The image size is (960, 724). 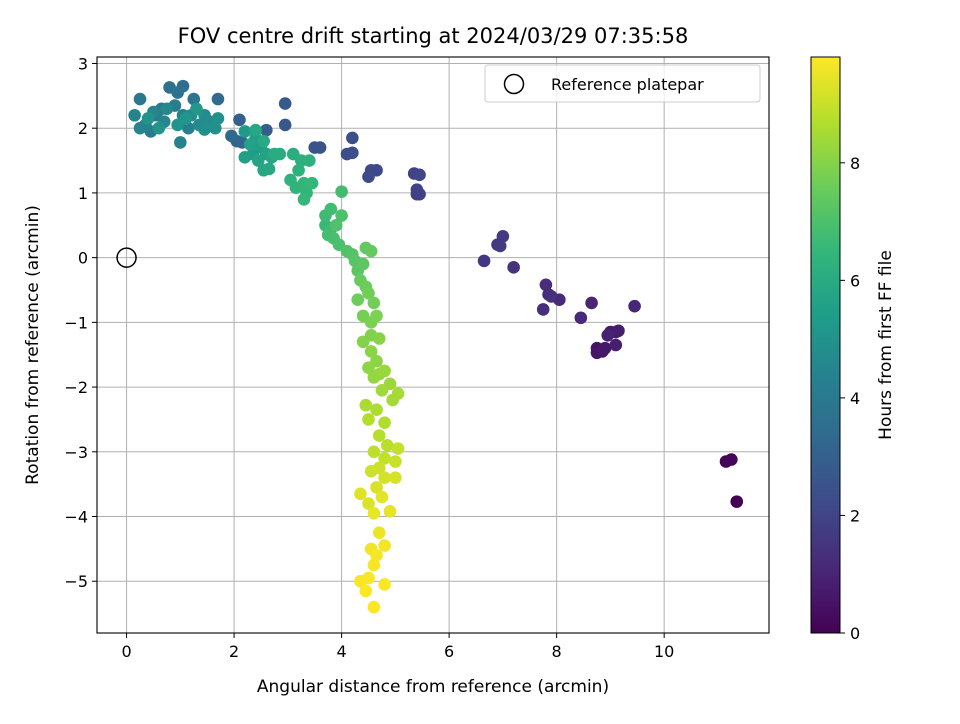 I want to click on x-tick-label: 2, so click(x=234, y=651).